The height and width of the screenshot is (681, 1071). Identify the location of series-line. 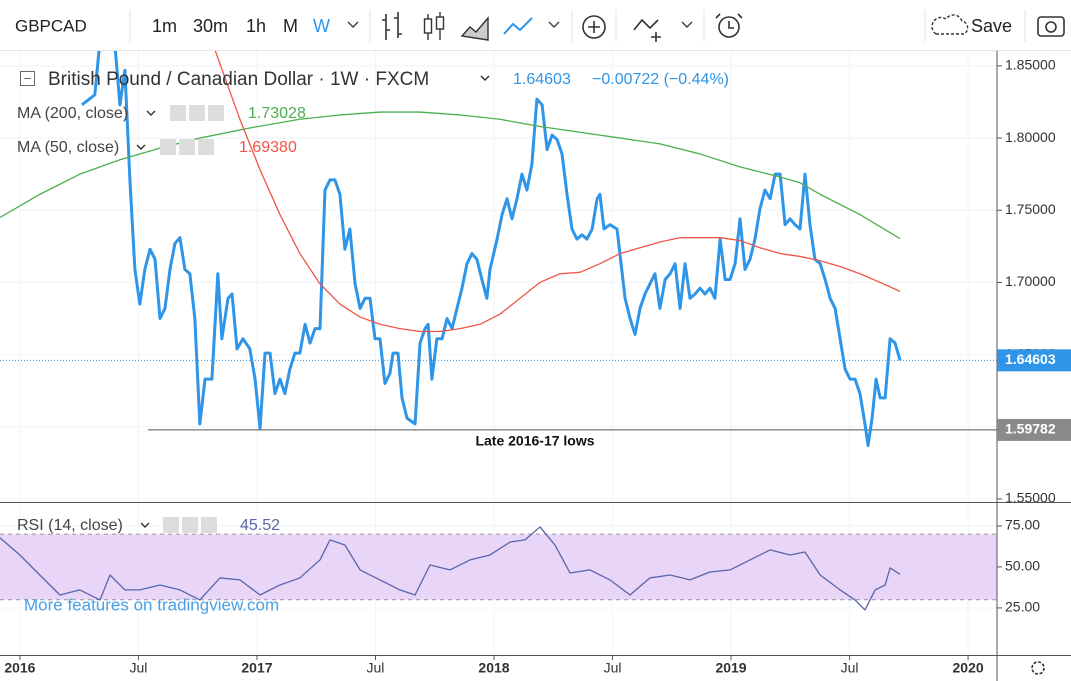
(450, 568).